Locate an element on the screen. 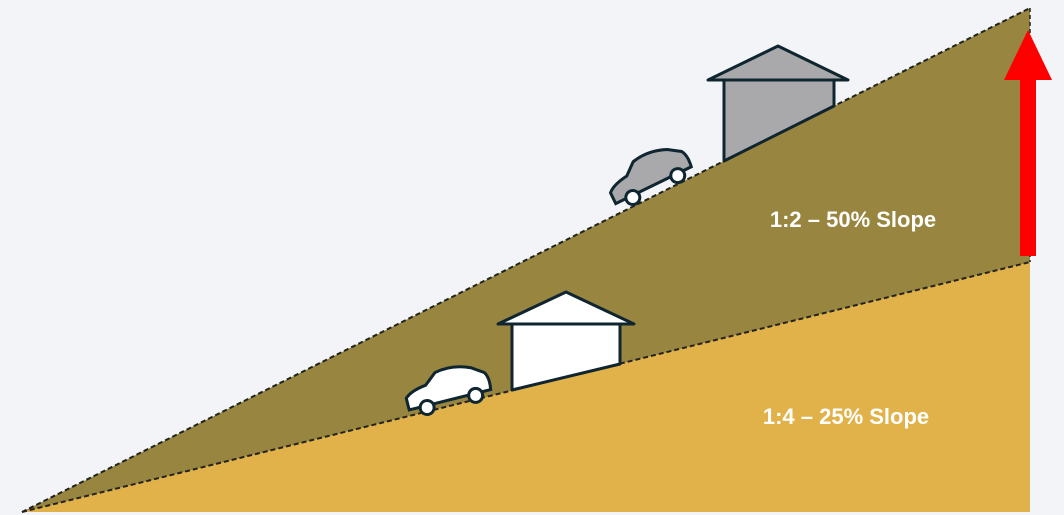  arrow-head is located at coordinates (1028, 55).